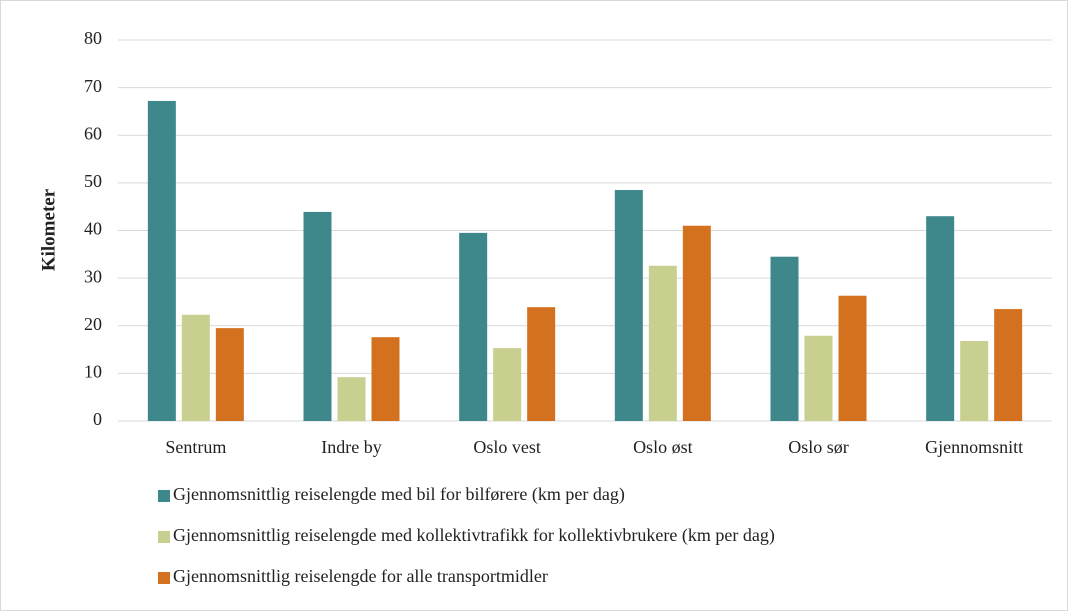 This screenshot has height=611, width=1068. I want to click on y-tick-label: 30, so click(93, 276).